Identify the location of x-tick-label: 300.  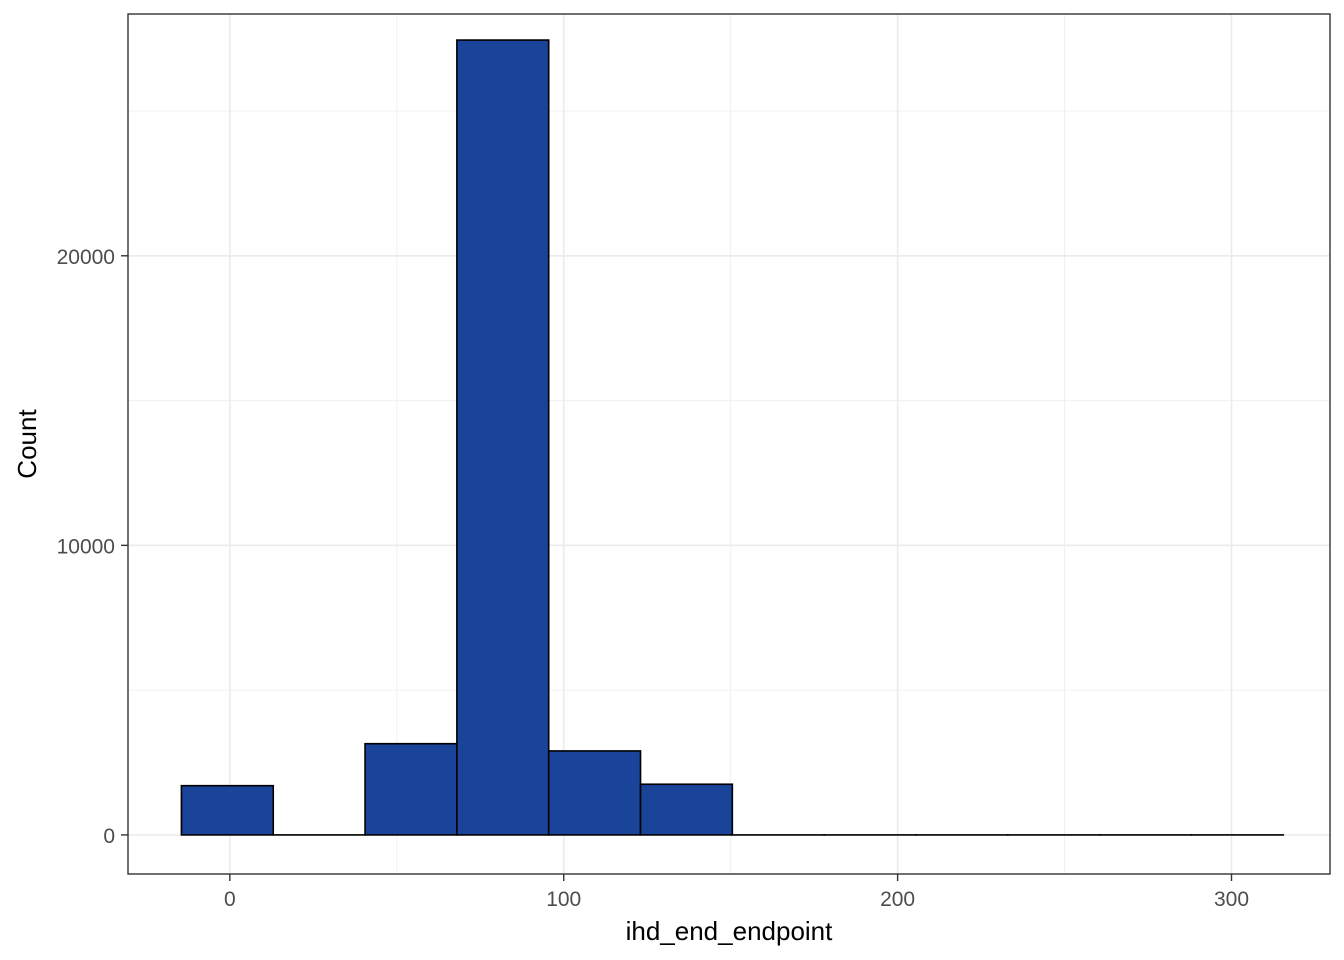
(1231, 899).